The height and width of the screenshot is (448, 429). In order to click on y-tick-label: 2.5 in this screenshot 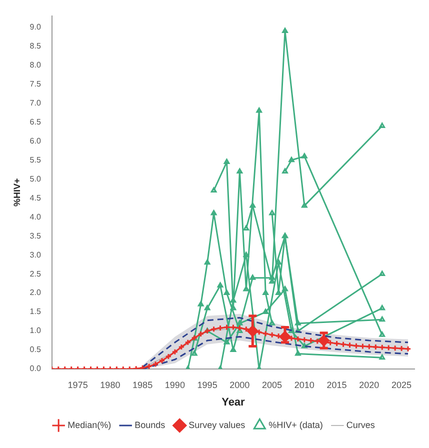, I will do `click(36, 273)`.